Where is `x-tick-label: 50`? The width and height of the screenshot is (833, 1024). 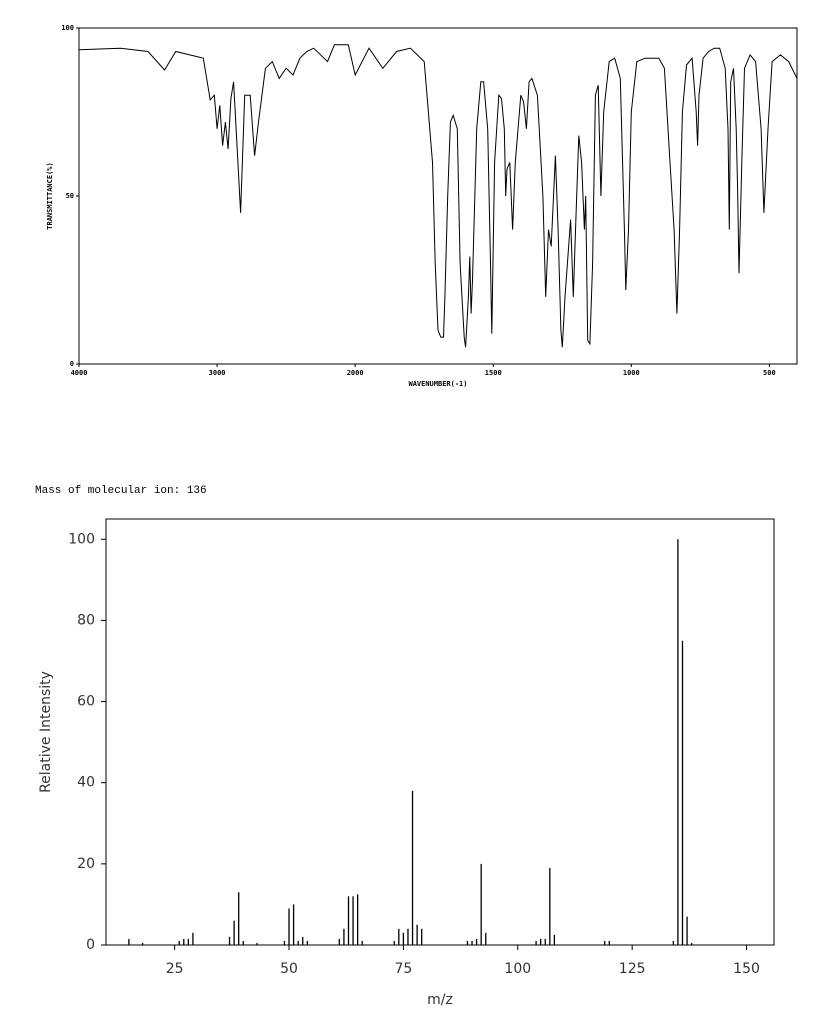 x-tick-label: 50 is located at coordinates (289, 969).